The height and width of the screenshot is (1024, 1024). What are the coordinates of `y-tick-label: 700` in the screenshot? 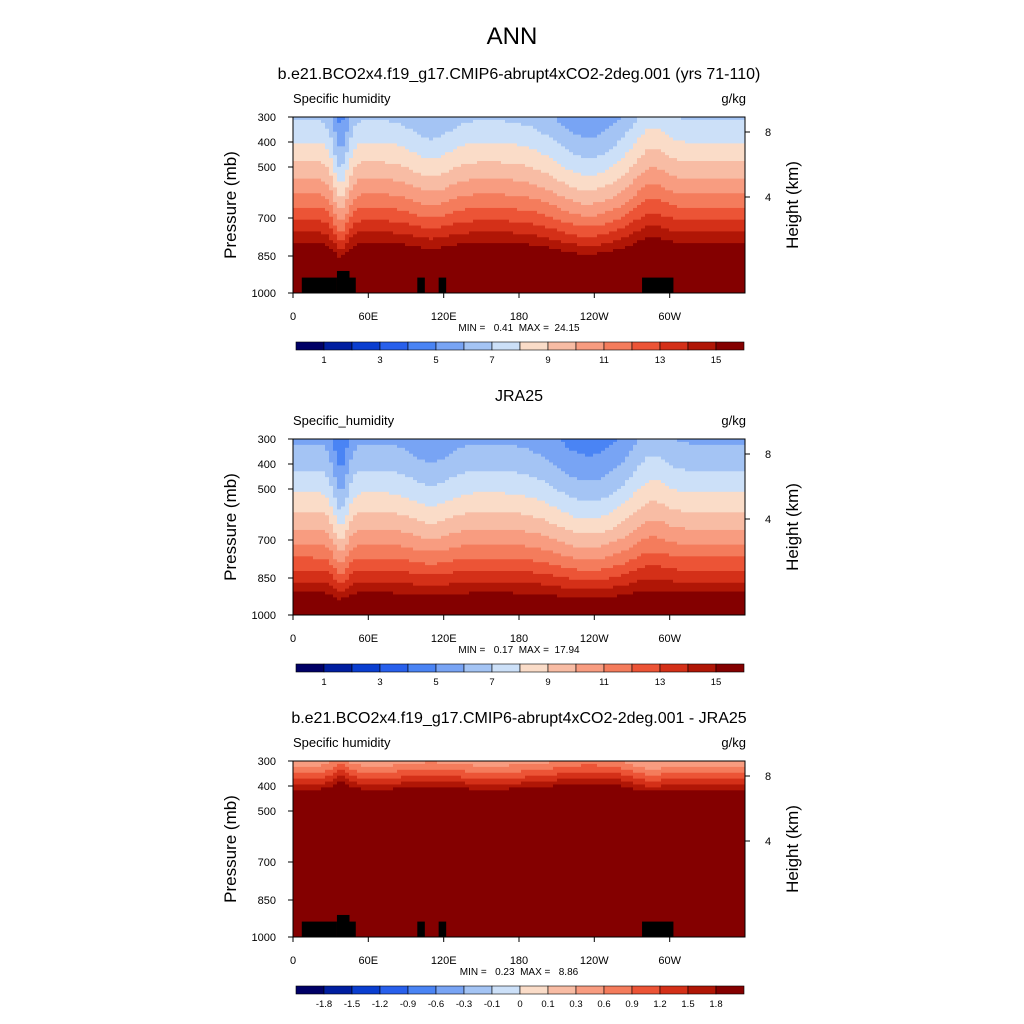 It's located at (267, 863).